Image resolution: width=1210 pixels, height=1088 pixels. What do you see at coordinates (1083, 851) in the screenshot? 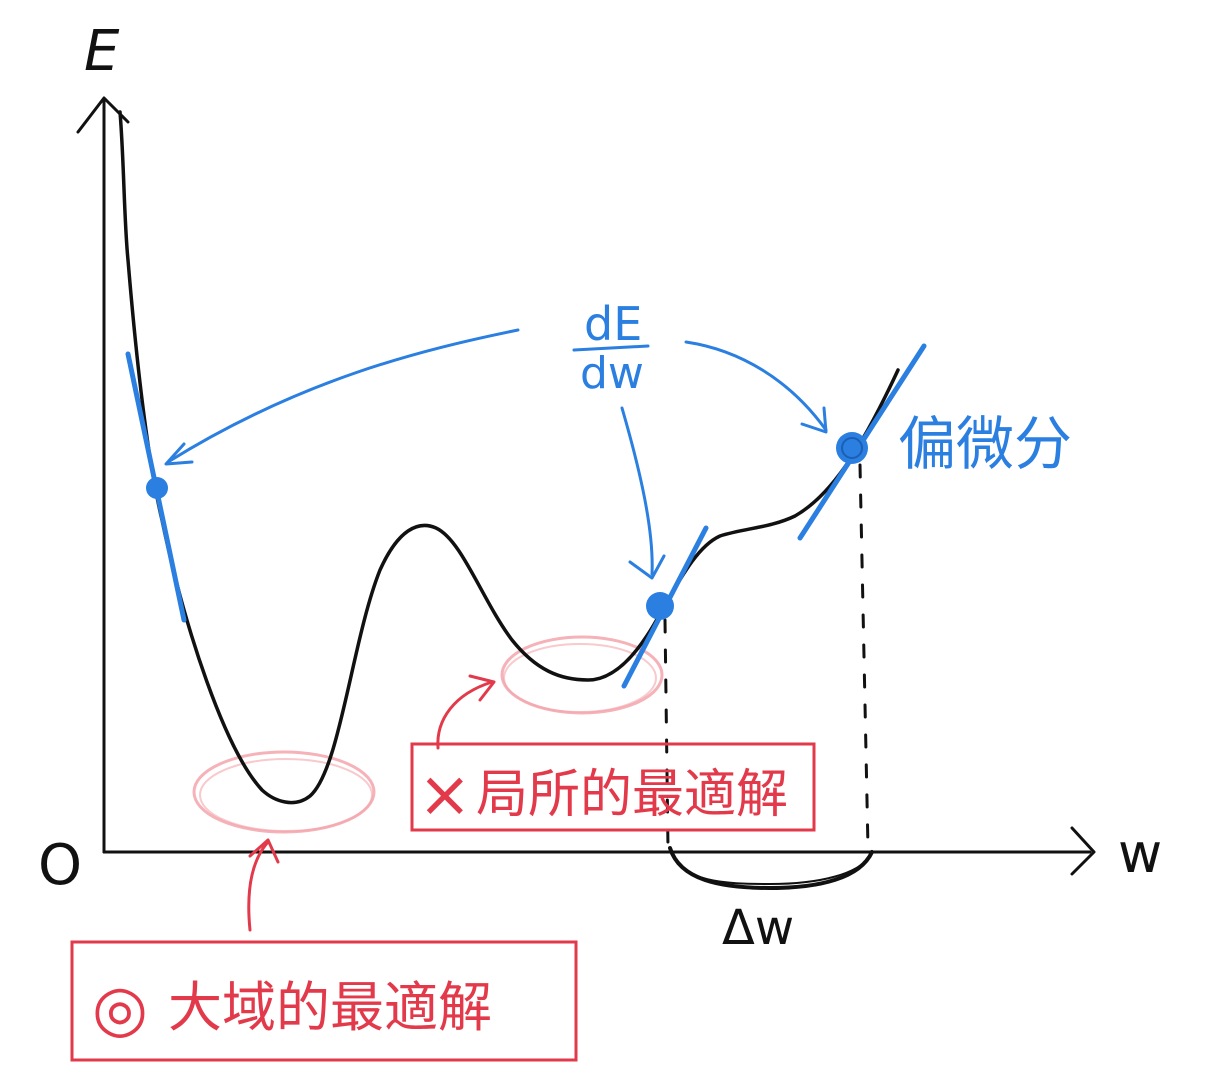
I see `x-axis-arrowhead` at bounding box center [1083, 851].